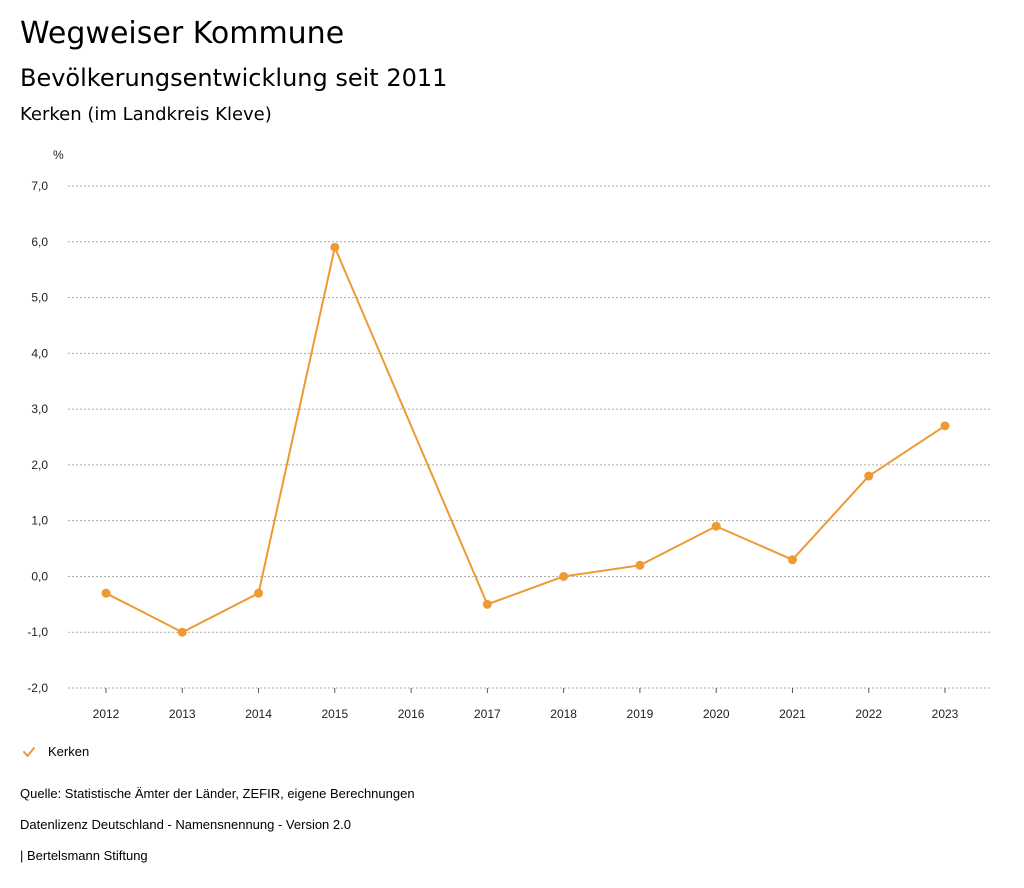 Image resolution: width=1024 pixels, height=888 pixels. Describe the element at coordinates (869, 476) in the screenshot. I see `data-point-2022` at that location.